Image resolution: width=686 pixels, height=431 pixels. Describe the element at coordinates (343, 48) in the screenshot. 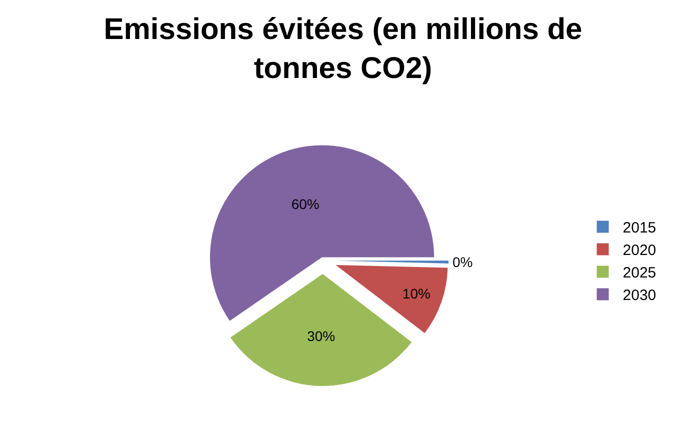

I see `chart-title: Emissions évitées (en millions de tonnes CO2)` at that location.